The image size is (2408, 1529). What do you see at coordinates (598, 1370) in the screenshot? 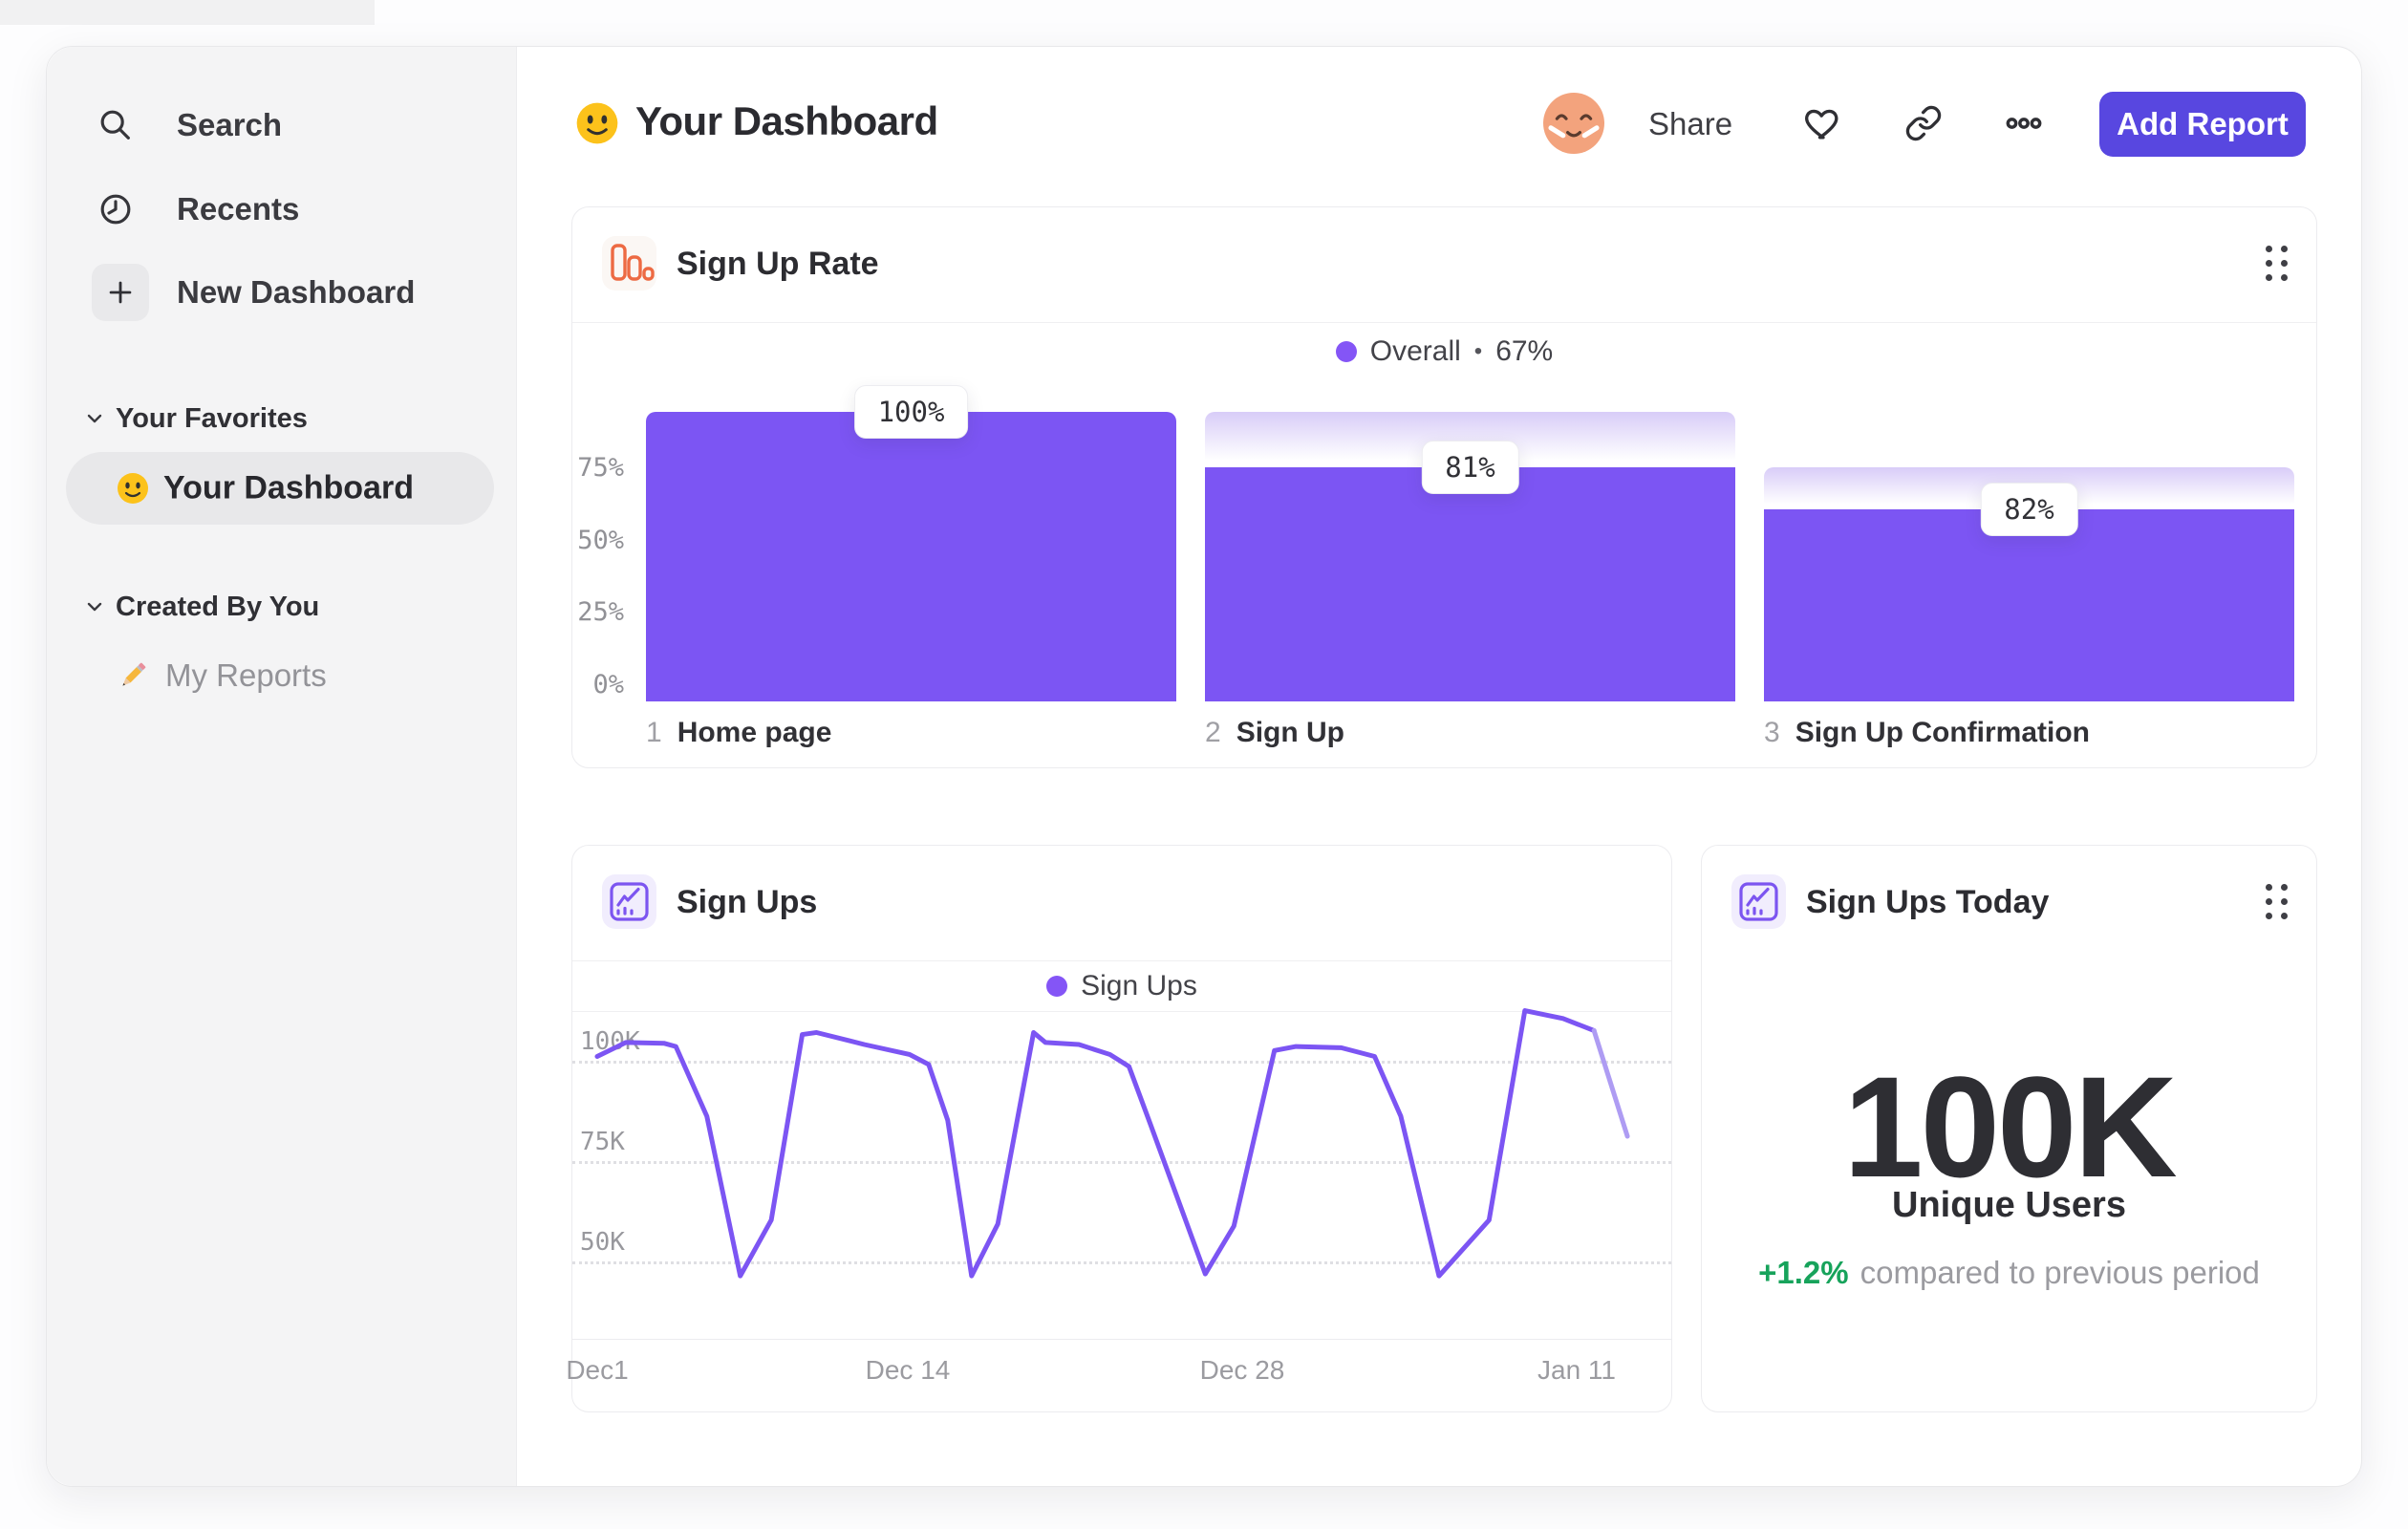
I see `x-axis-tick: Dec1` at bounding box center [598, 1370].